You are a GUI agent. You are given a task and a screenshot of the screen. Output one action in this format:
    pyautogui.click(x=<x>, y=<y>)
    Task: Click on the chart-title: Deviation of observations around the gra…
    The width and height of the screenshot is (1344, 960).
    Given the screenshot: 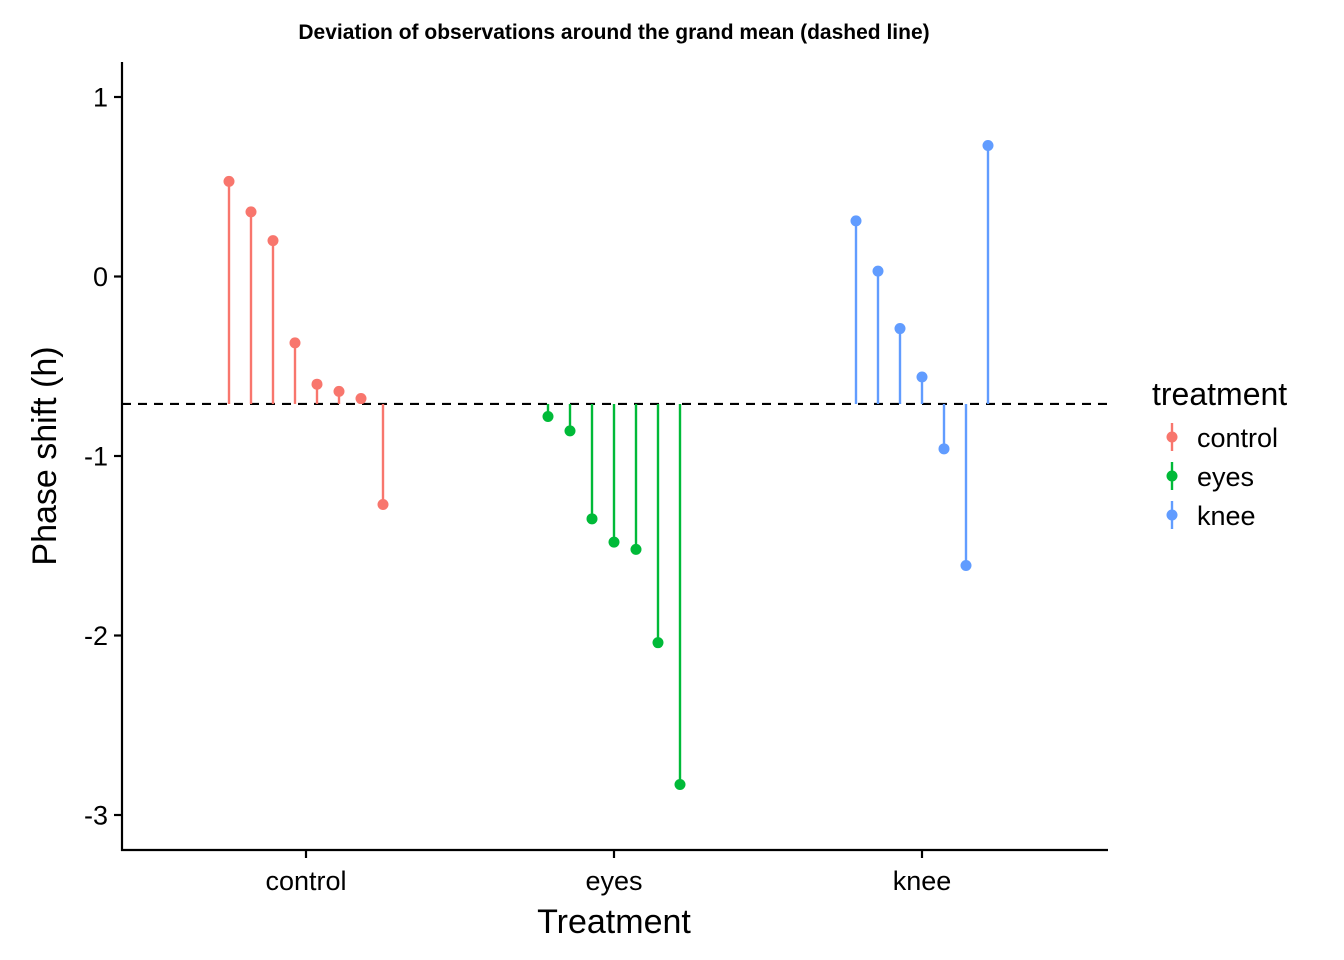 What is the action you would take?
    pyautogui.click(x=613, y=32)
    